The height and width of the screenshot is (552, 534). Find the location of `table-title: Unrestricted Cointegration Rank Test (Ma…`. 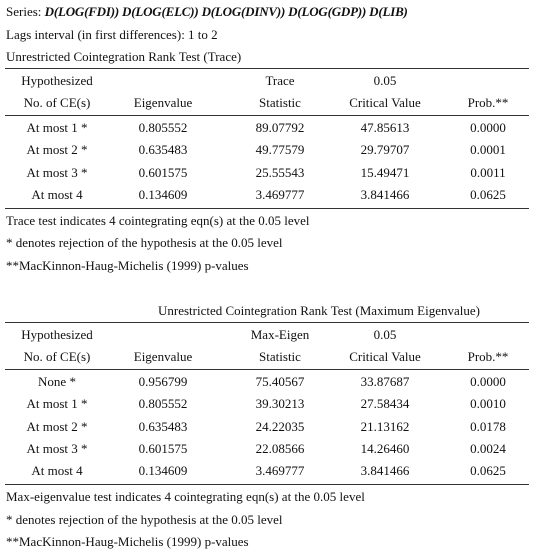

table-title: Unrestricted Cointegration Rank Test (Ma… is located at coordinates (319, 310).